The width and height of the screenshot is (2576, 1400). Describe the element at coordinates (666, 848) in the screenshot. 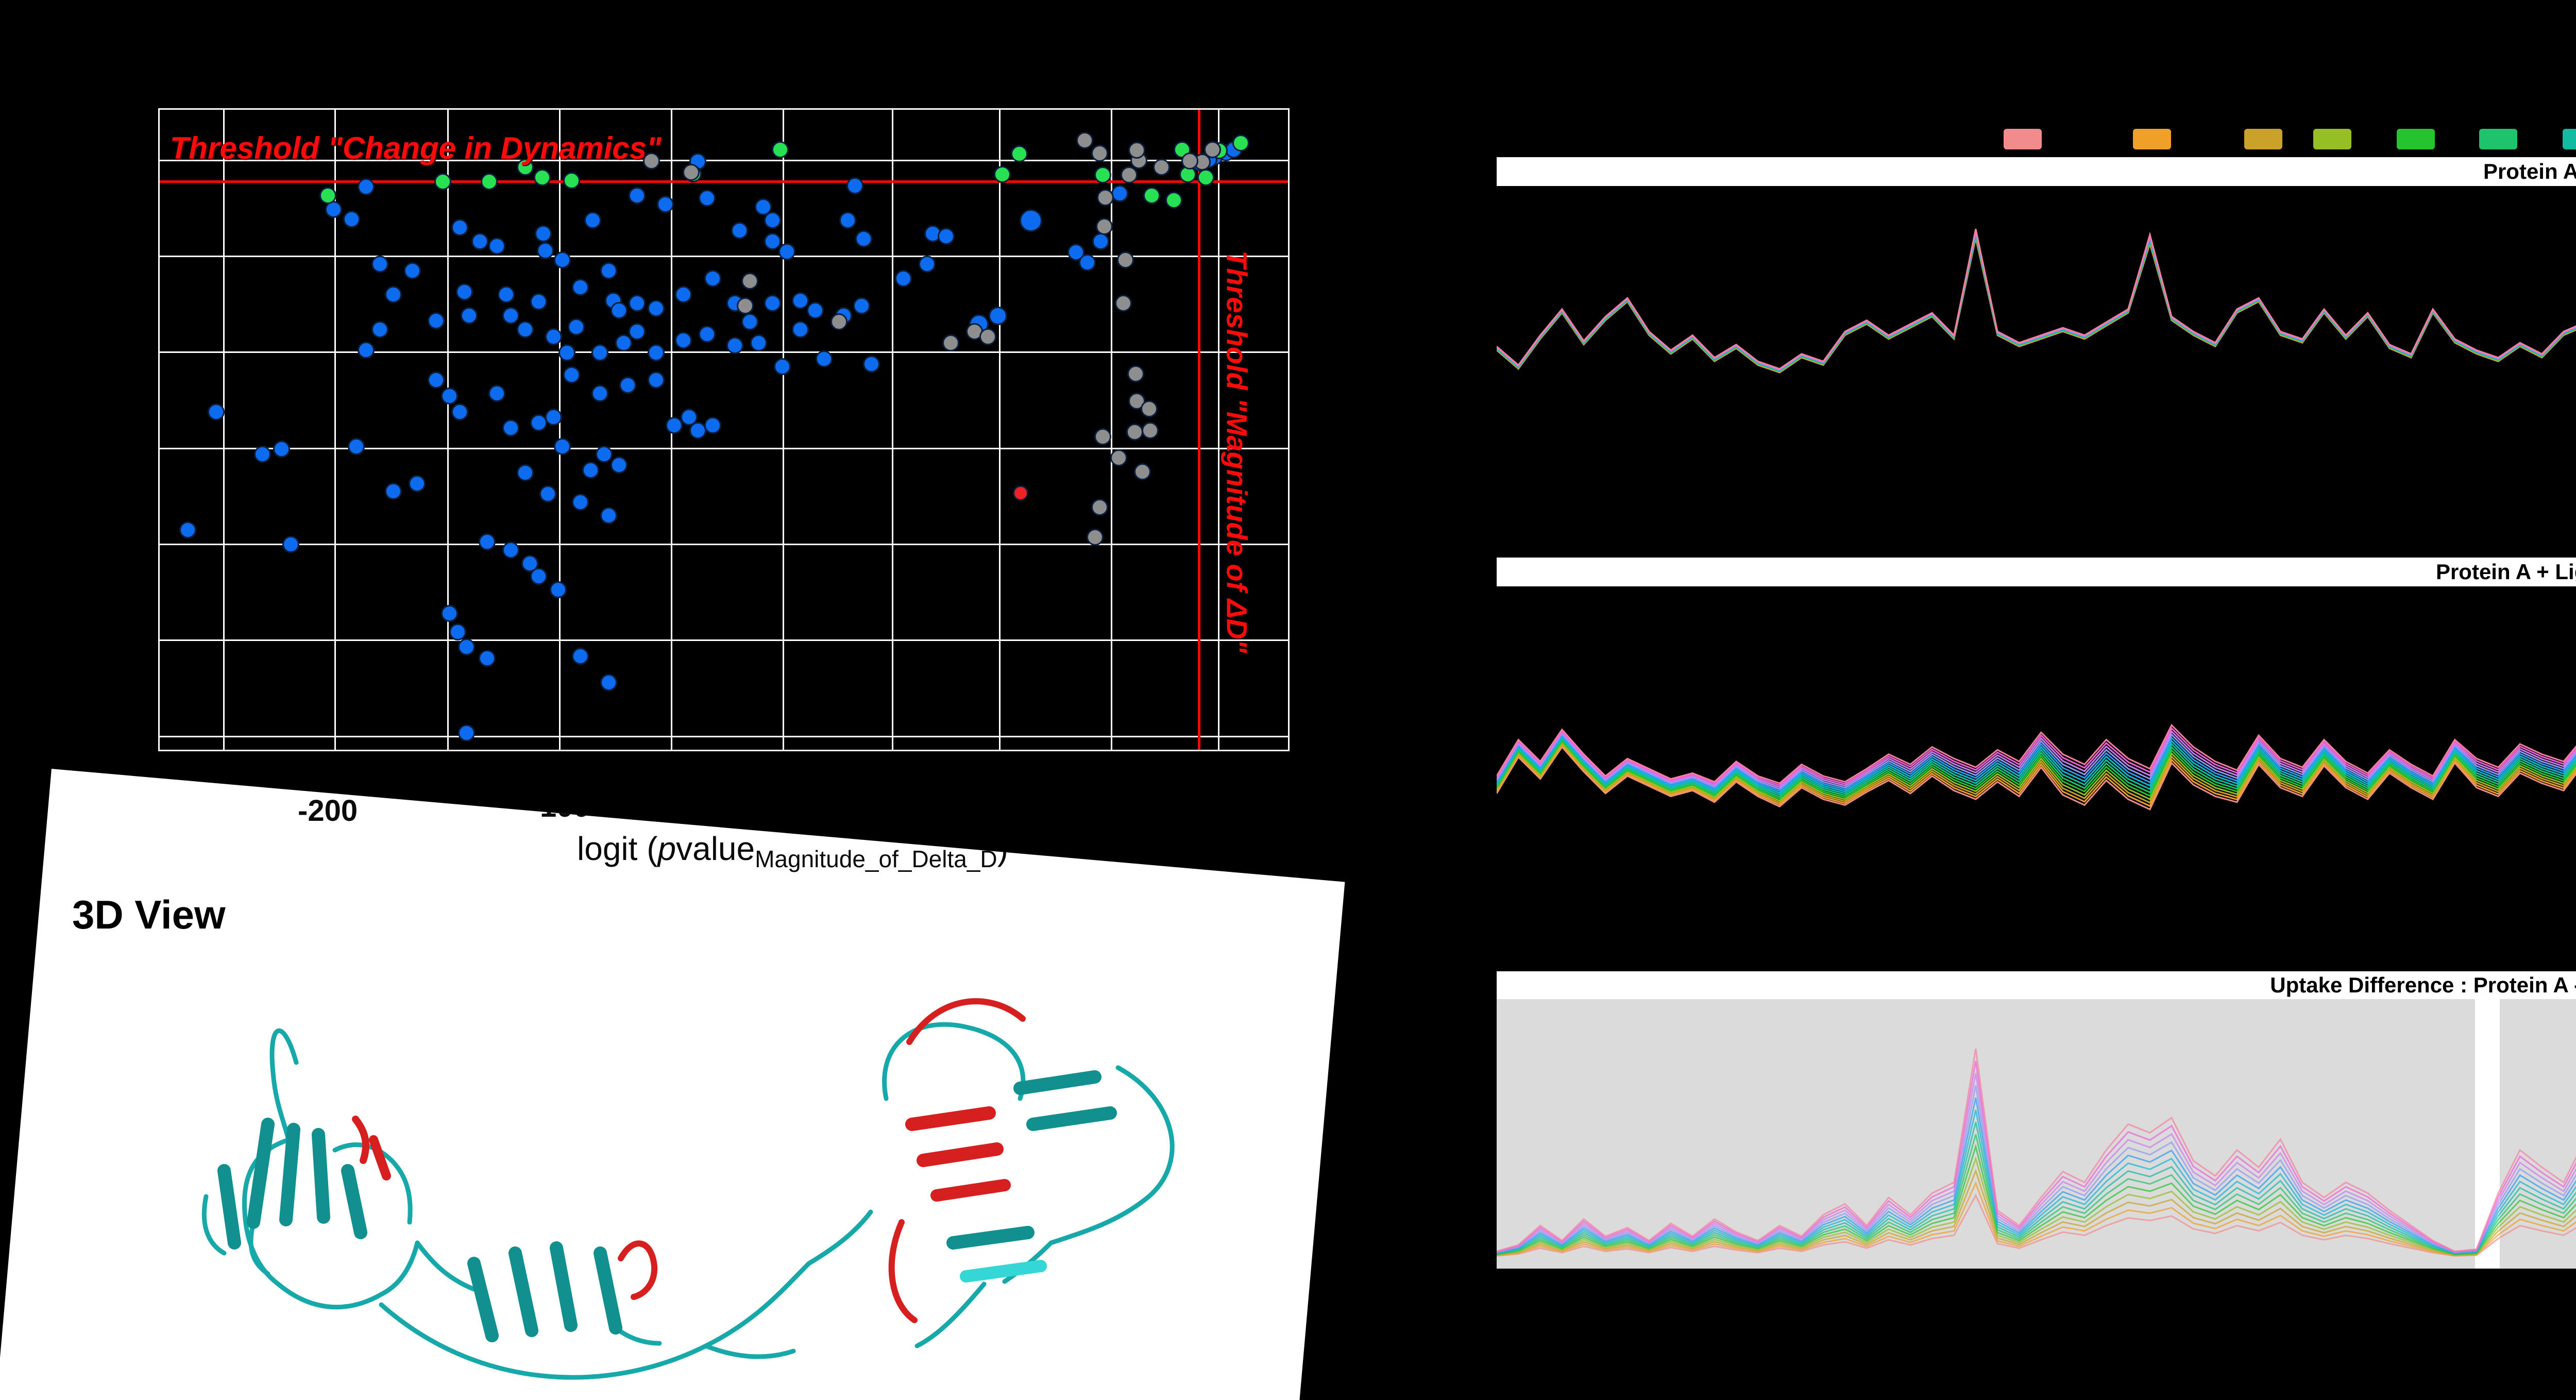

I see `xaxis-label-p: p` at that location.